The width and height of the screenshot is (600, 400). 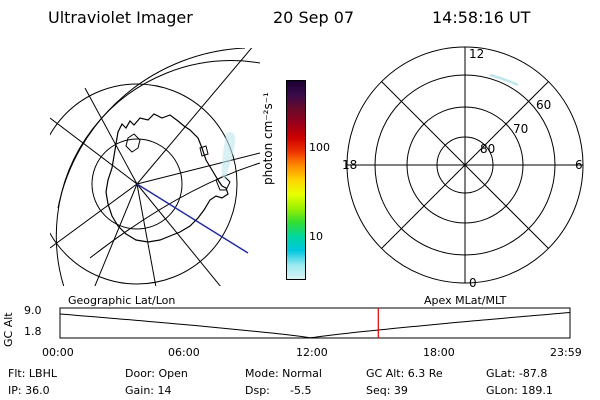 I want to click on apex-caption: Apex MLat/MLT, so click(x=465, y=300).